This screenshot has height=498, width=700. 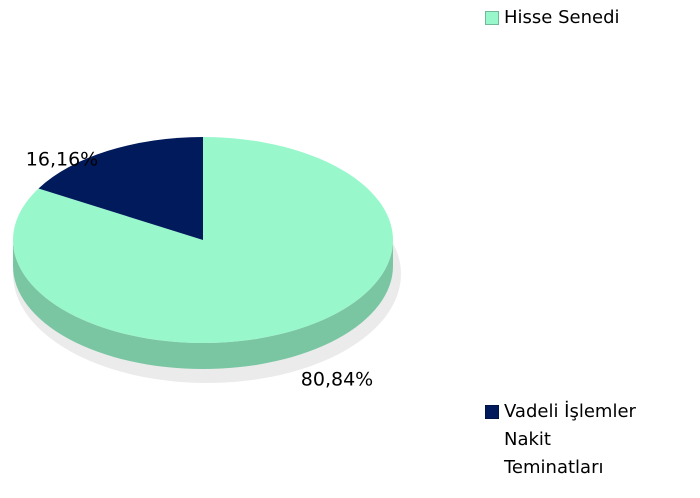 What do you see at coordinates (120, 188) in the screenshot?
I see `slice` at bounding box center [120, 188].